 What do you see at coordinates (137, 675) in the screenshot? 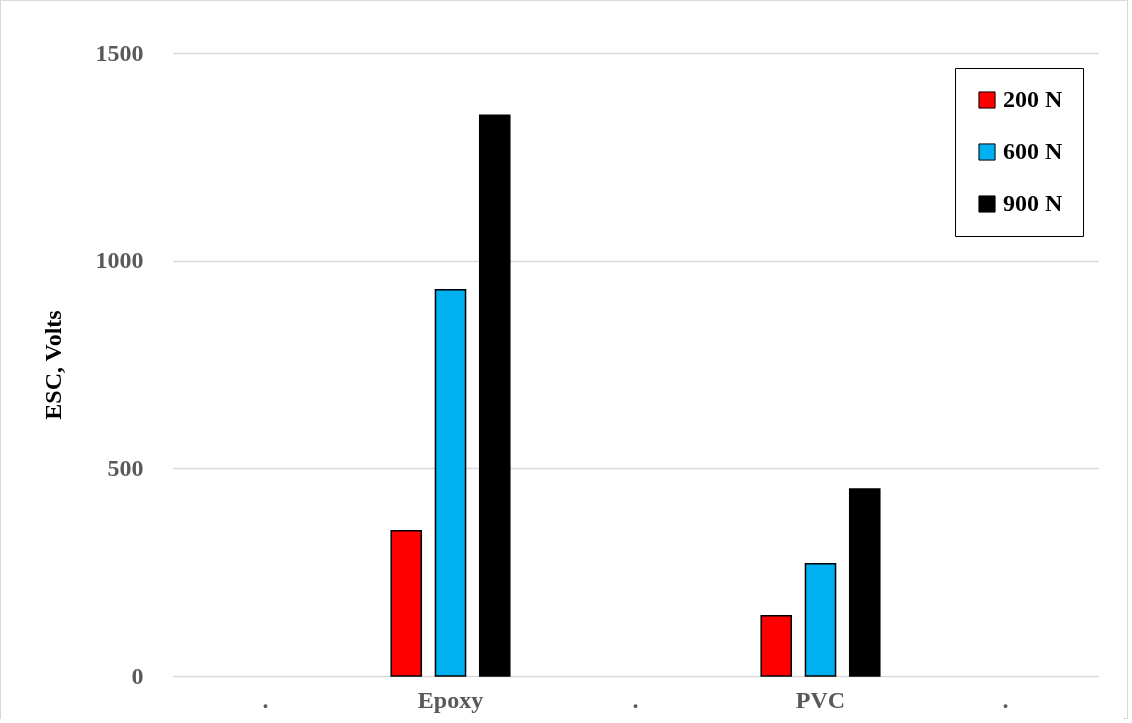
I see `y-tick-label: 0` at bounding box center [137, 675].